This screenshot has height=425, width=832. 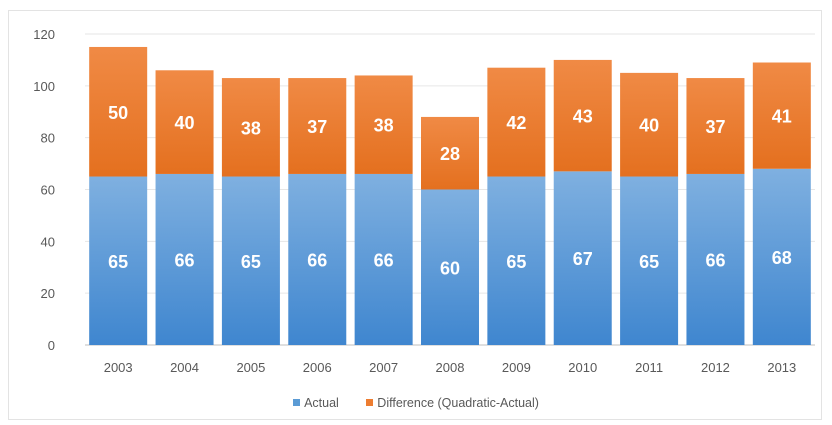 I want to click on data-label-actual-2009: 65, so click(x=516, y=262).